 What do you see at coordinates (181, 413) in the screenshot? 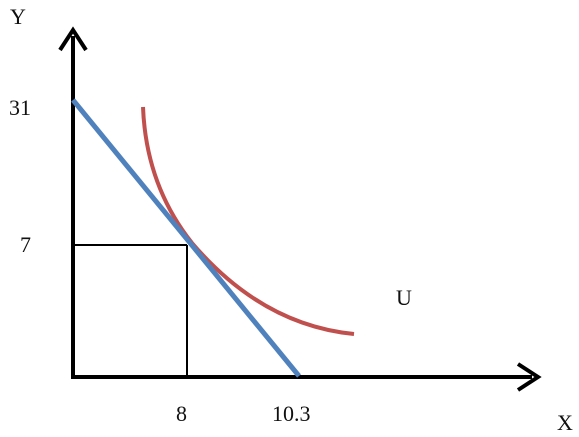
I see `x-tick-8: 8` at bounding box center [181, 413].